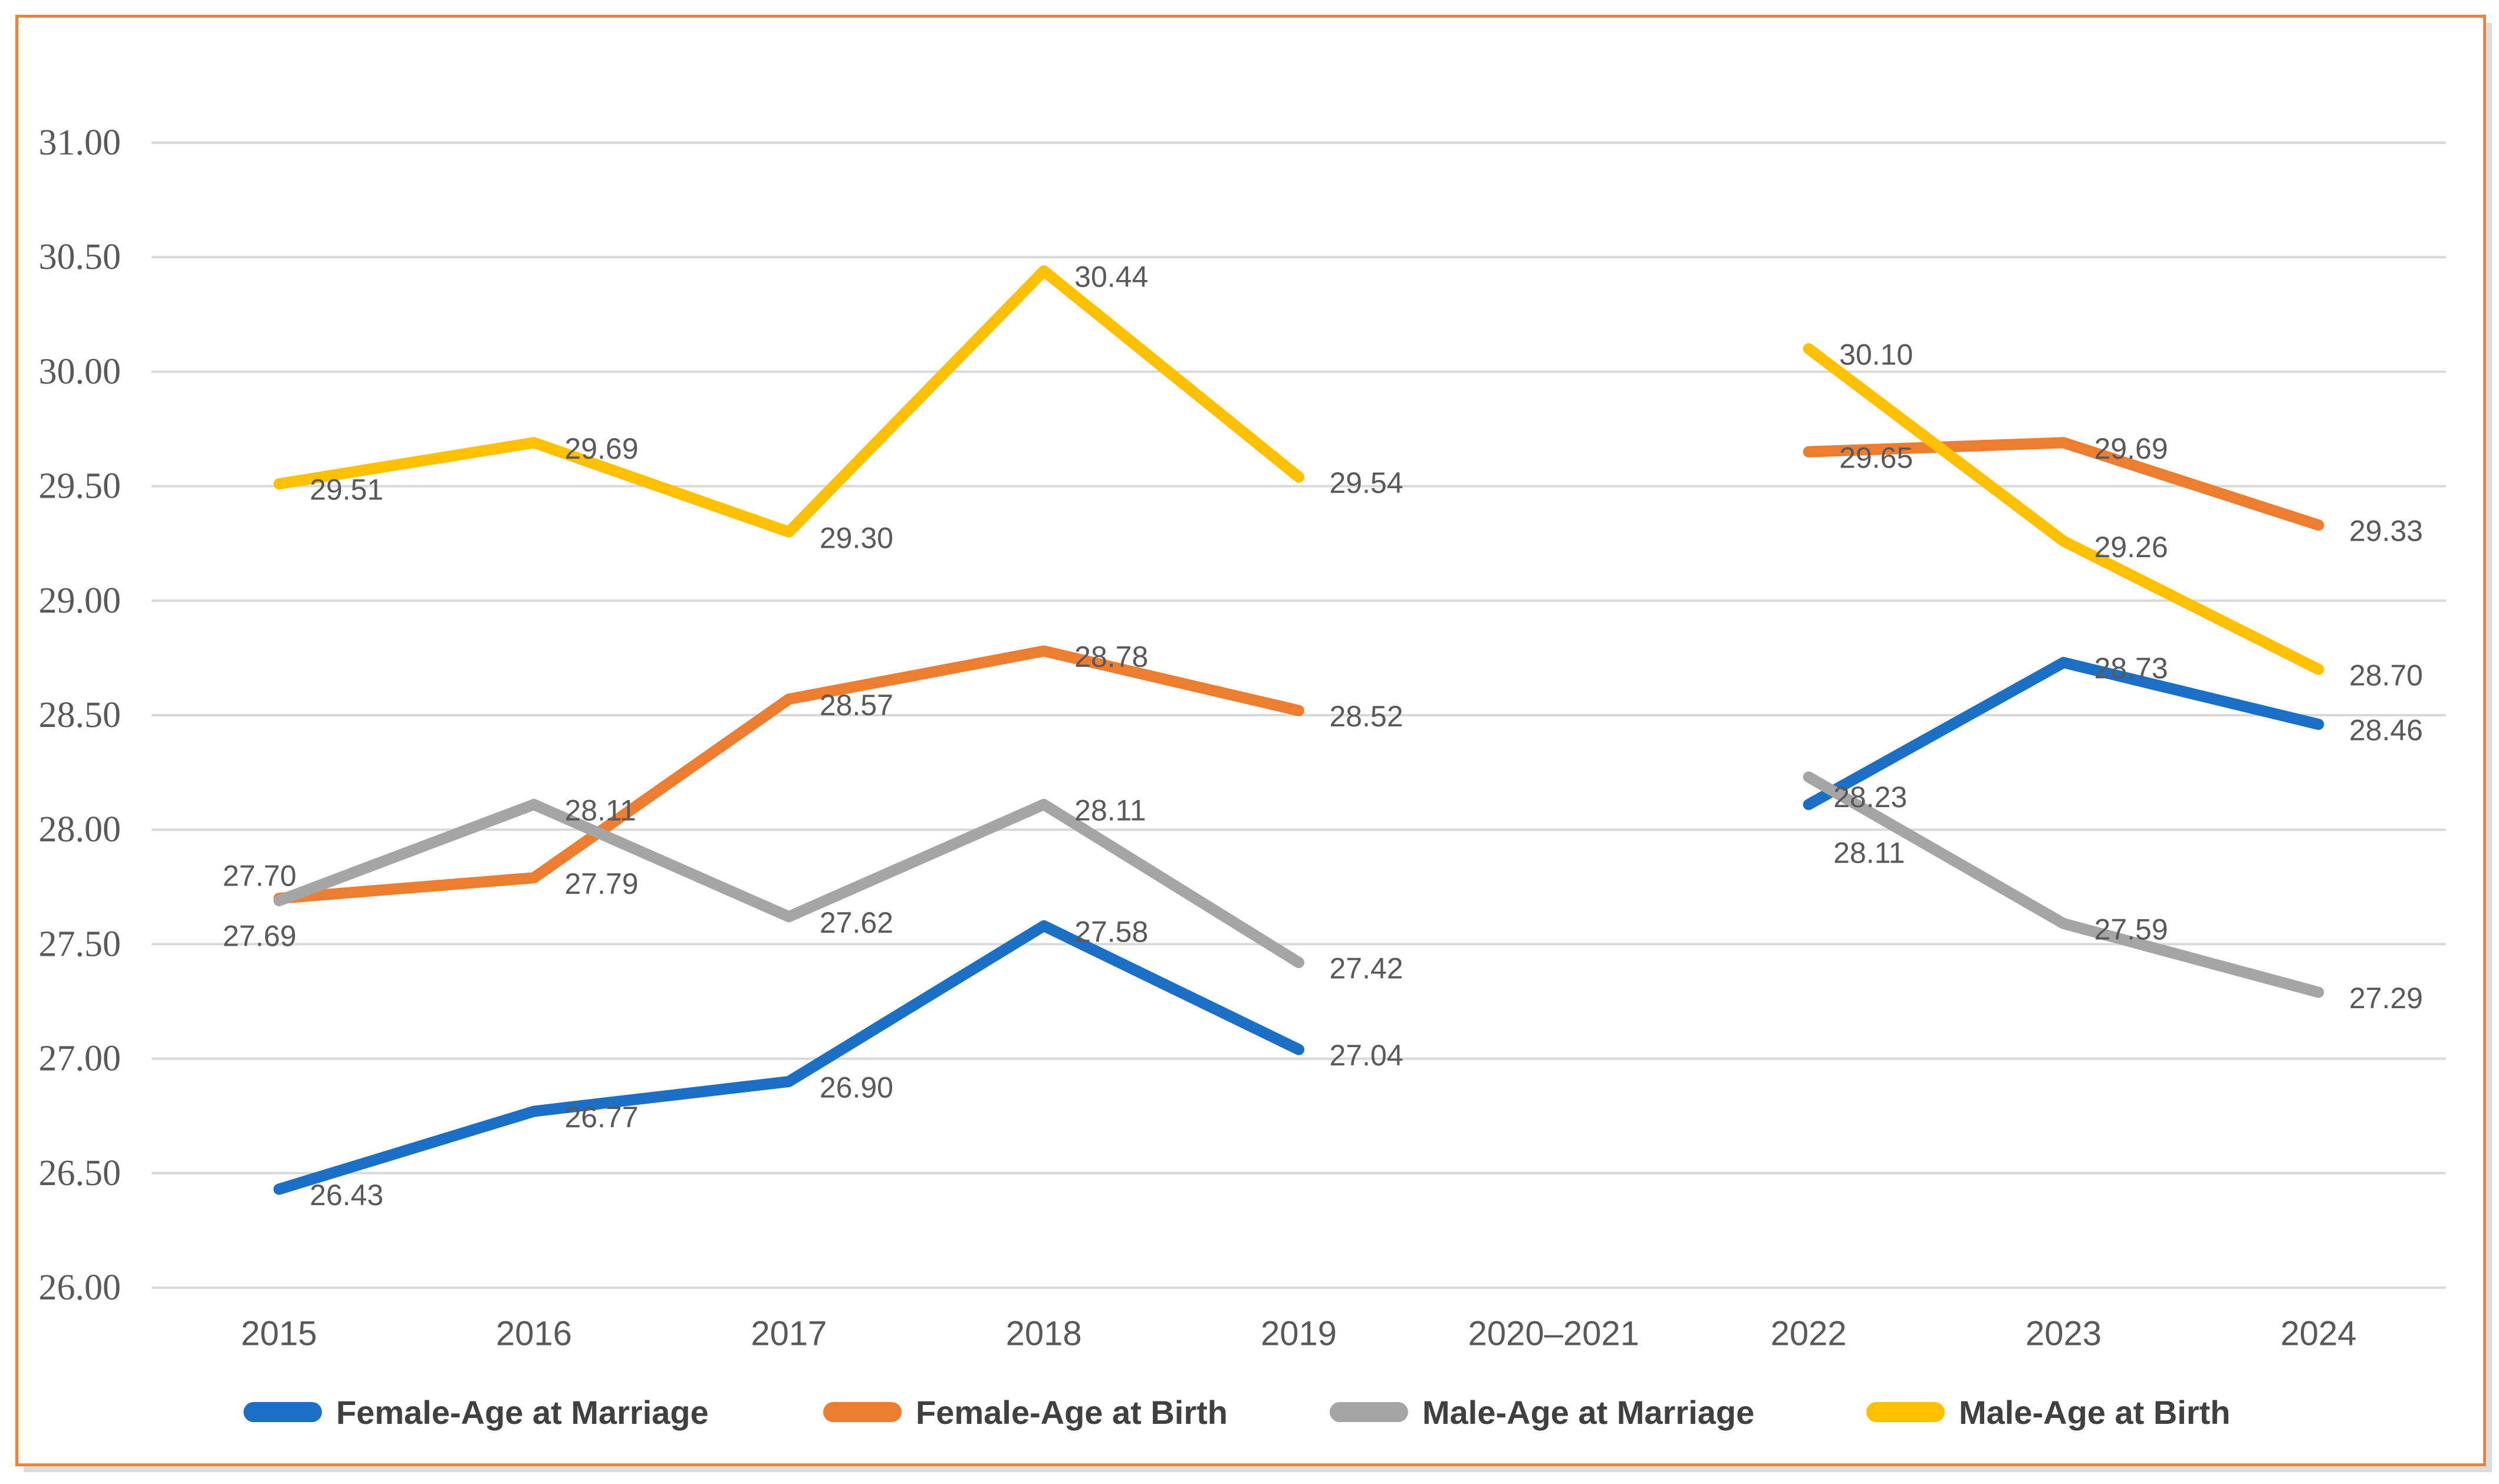 The image size is (2499, 1484). I want to click on data-label: 29.30, so click(856, 537).